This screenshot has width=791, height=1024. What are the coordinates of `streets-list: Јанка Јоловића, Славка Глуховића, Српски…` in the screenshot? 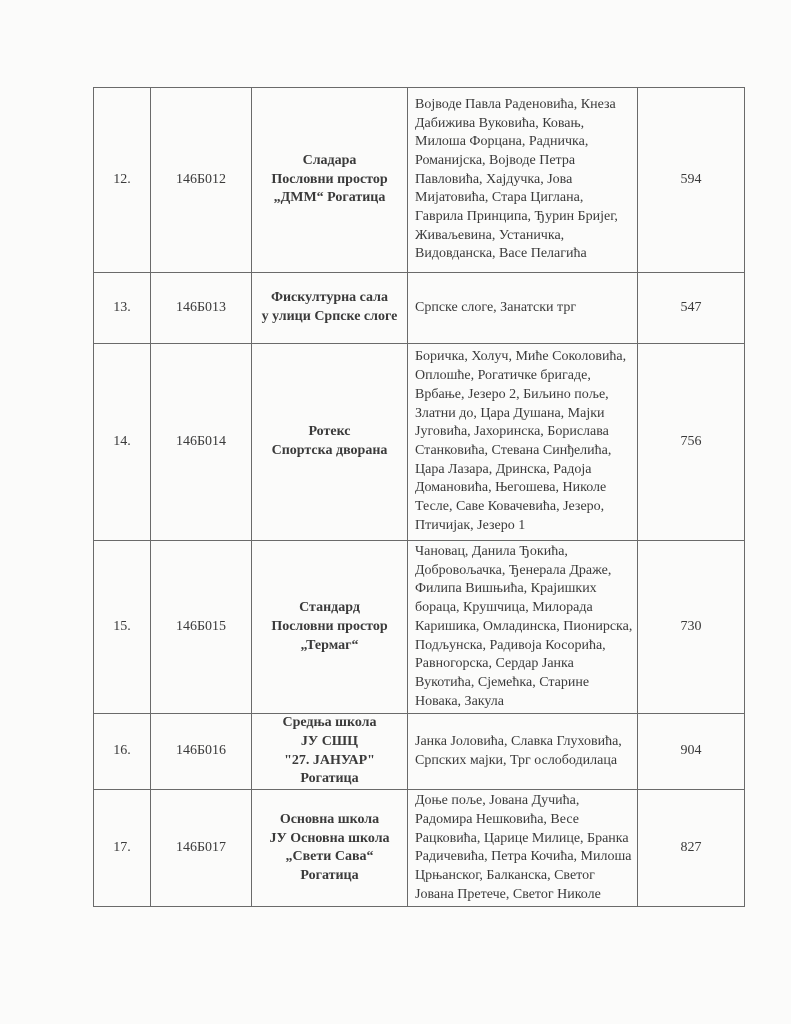 It's located at (522, 752).